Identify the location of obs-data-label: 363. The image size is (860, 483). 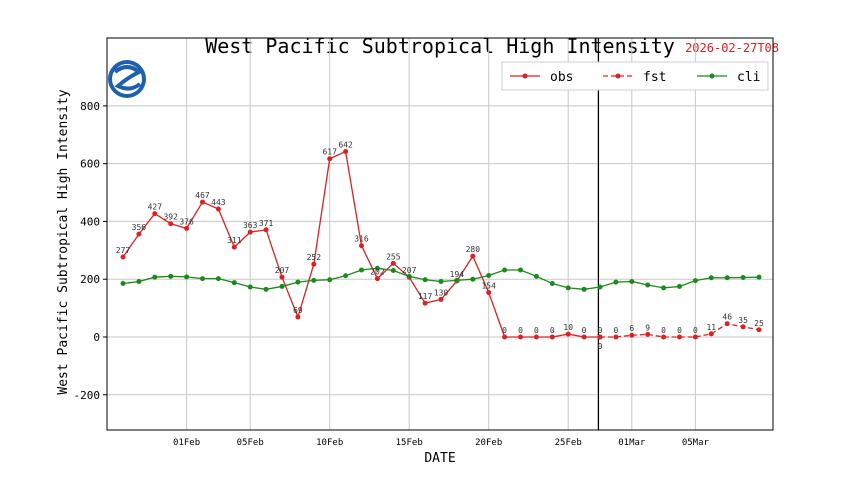
(250, 225).